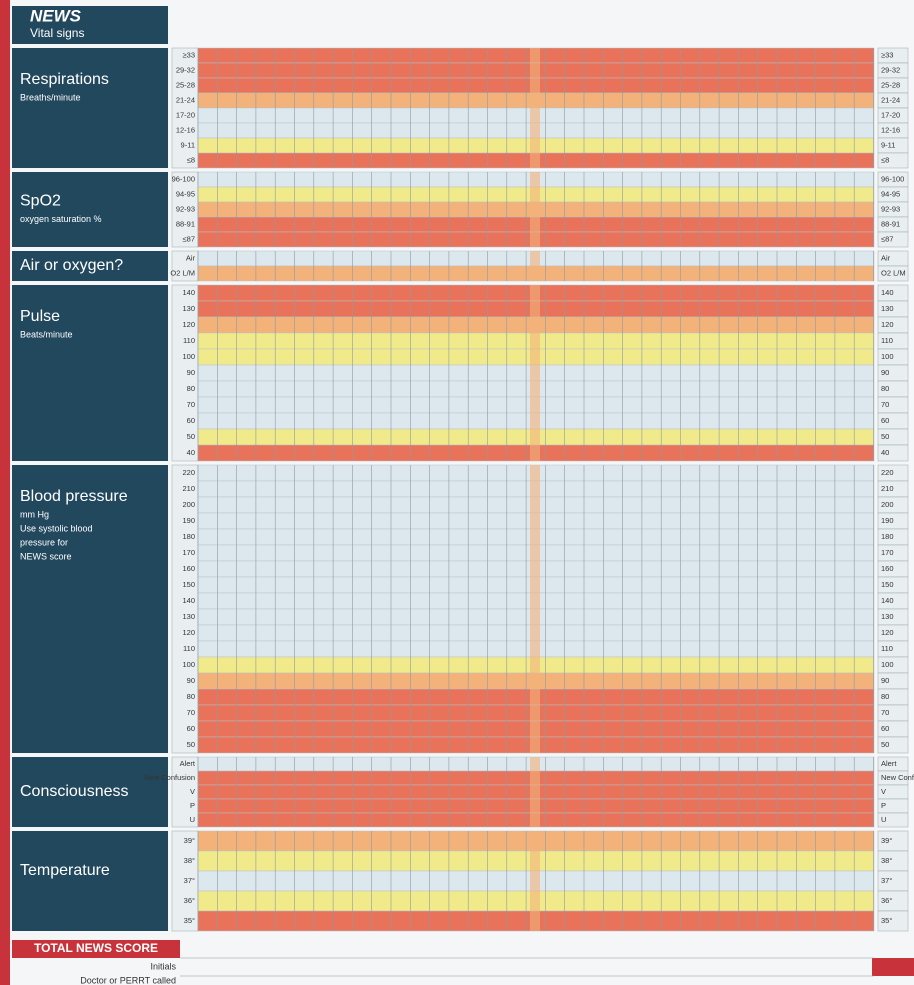 This screenshot has width=914, height=985. What do you see at coordinates (185, 129) in the screenshot?
I see `row-label: 12-16` at bounding box center [185, 129].